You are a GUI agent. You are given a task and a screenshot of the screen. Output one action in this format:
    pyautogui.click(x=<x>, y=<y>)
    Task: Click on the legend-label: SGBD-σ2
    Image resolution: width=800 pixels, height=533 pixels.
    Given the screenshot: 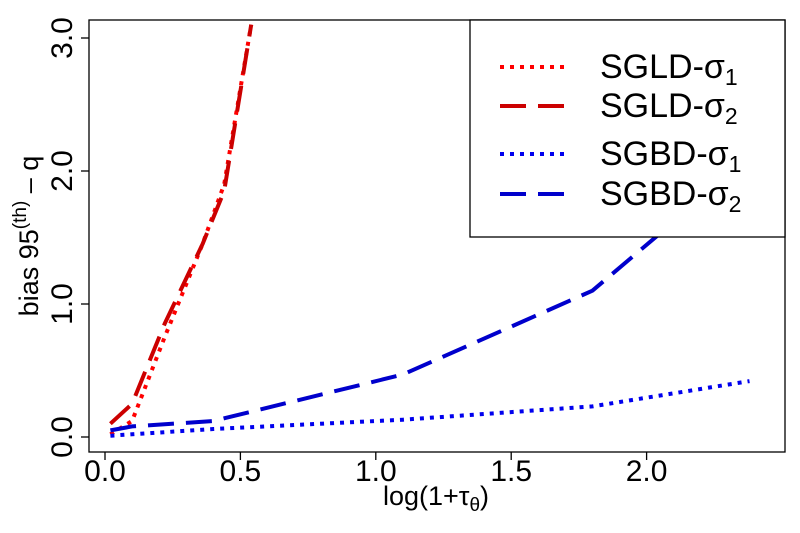 What is the action you would take?
    pyautogui.click(x=670, y=196)
    